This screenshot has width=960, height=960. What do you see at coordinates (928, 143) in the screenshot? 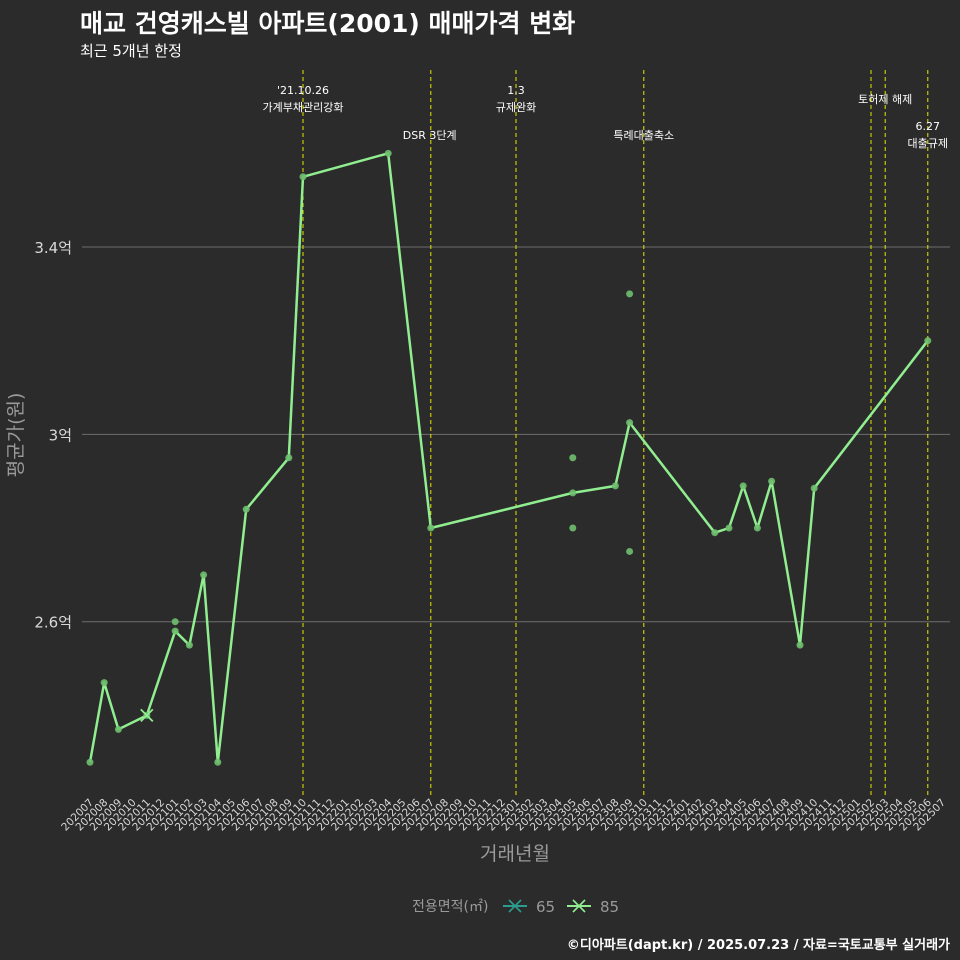
I see `event-annotation: 대출규제` at bounding box center [928, 143].